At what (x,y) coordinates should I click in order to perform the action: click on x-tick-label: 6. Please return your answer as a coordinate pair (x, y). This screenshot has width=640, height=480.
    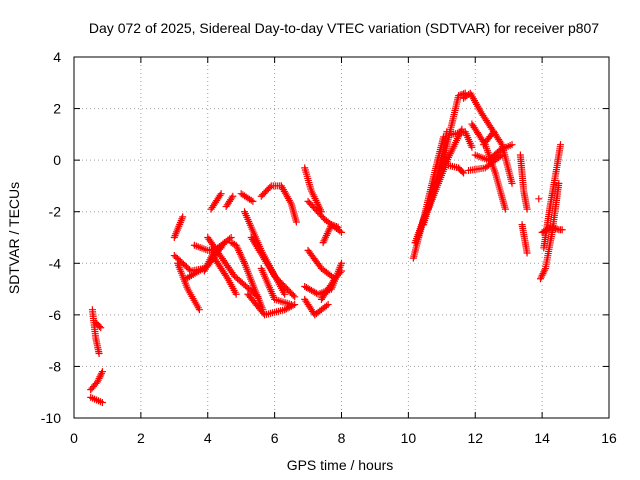
    Looking at the image, I should click on (275, 438).